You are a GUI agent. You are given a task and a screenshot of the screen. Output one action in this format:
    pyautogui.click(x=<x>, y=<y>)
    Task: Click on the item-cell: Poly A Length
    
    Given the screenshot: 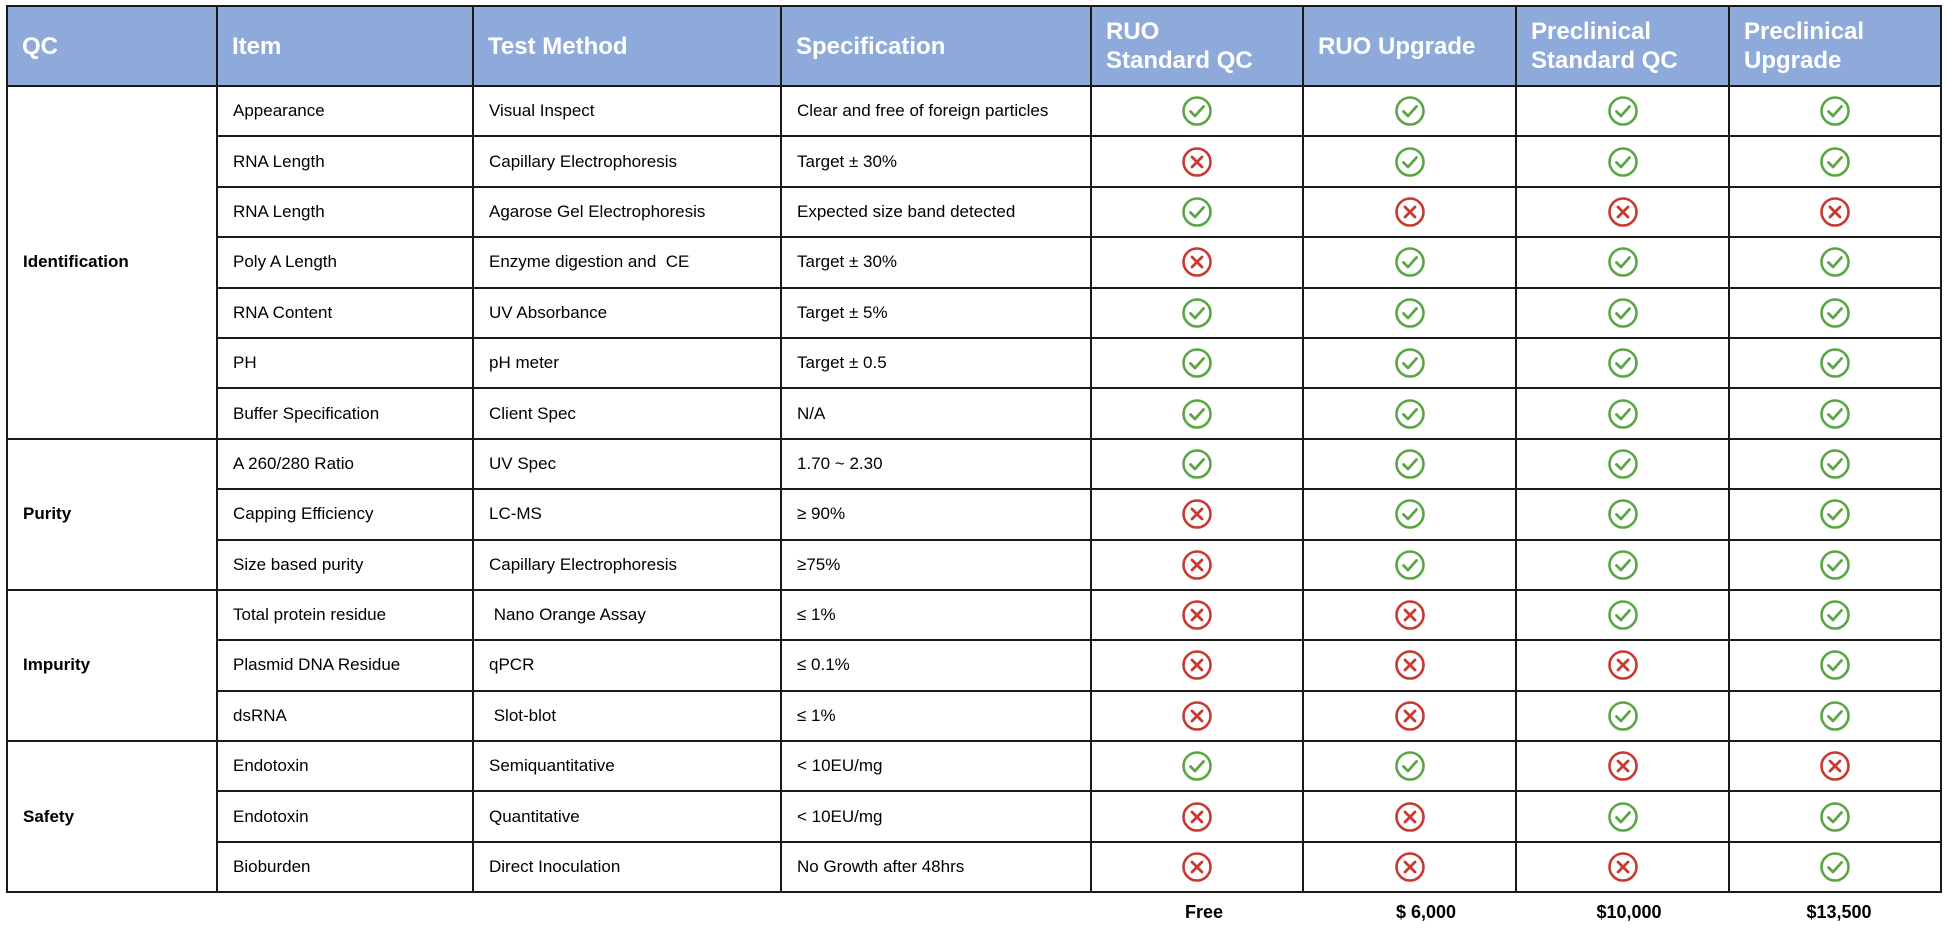 What is the action you would take?
    pyautogui.click(x=345, y=262)
    